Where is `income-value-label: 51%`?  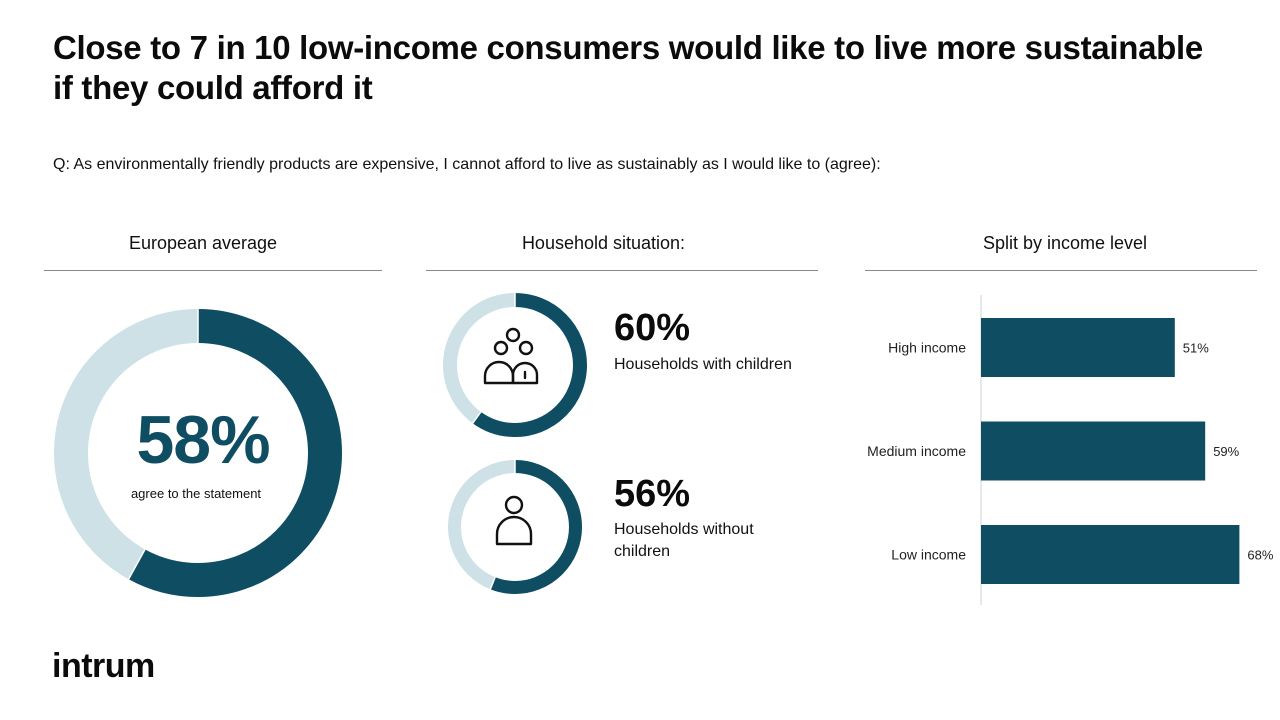
income-value-label: 51% is located at coordinates (1196, 348).